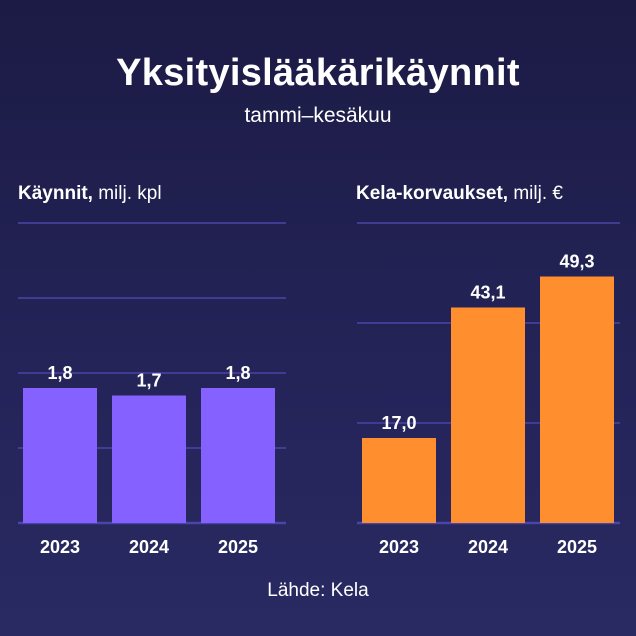 The height and width of the screenshot is (636, 636). Describe the element at coordinates (399, 480) in the screenshot. I see `right-bar-2023` at that location.